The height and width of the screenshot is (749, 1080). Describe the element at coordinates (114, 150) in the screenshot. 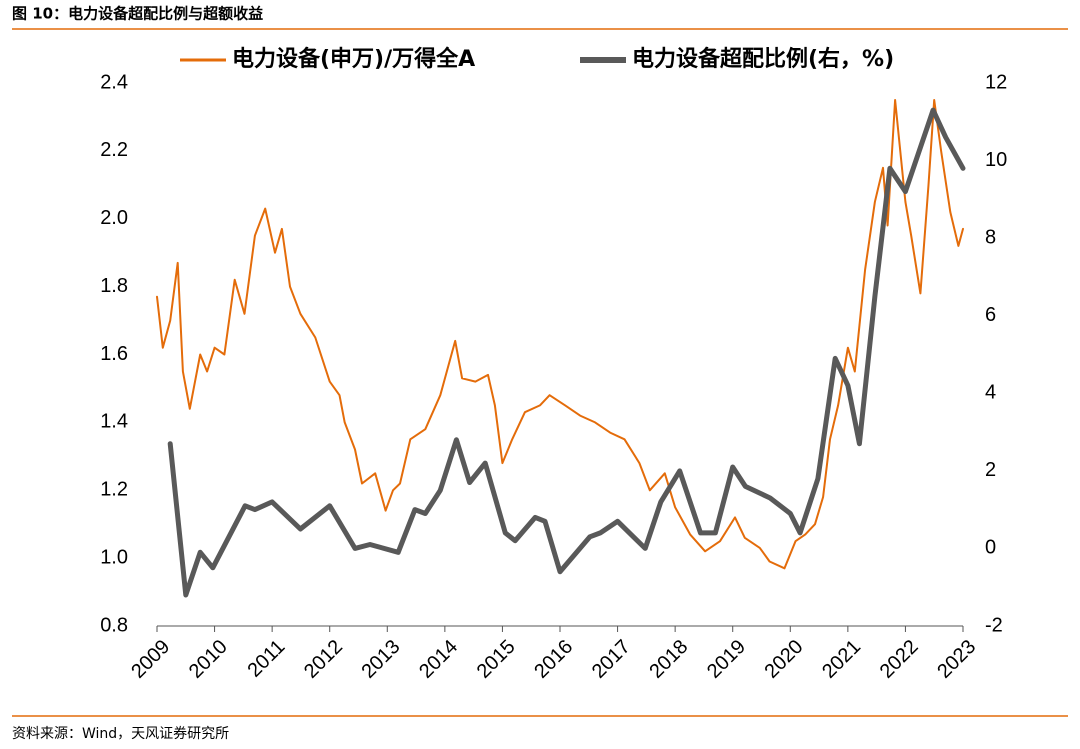

I see `y-tick-label: 2.2` at that location.